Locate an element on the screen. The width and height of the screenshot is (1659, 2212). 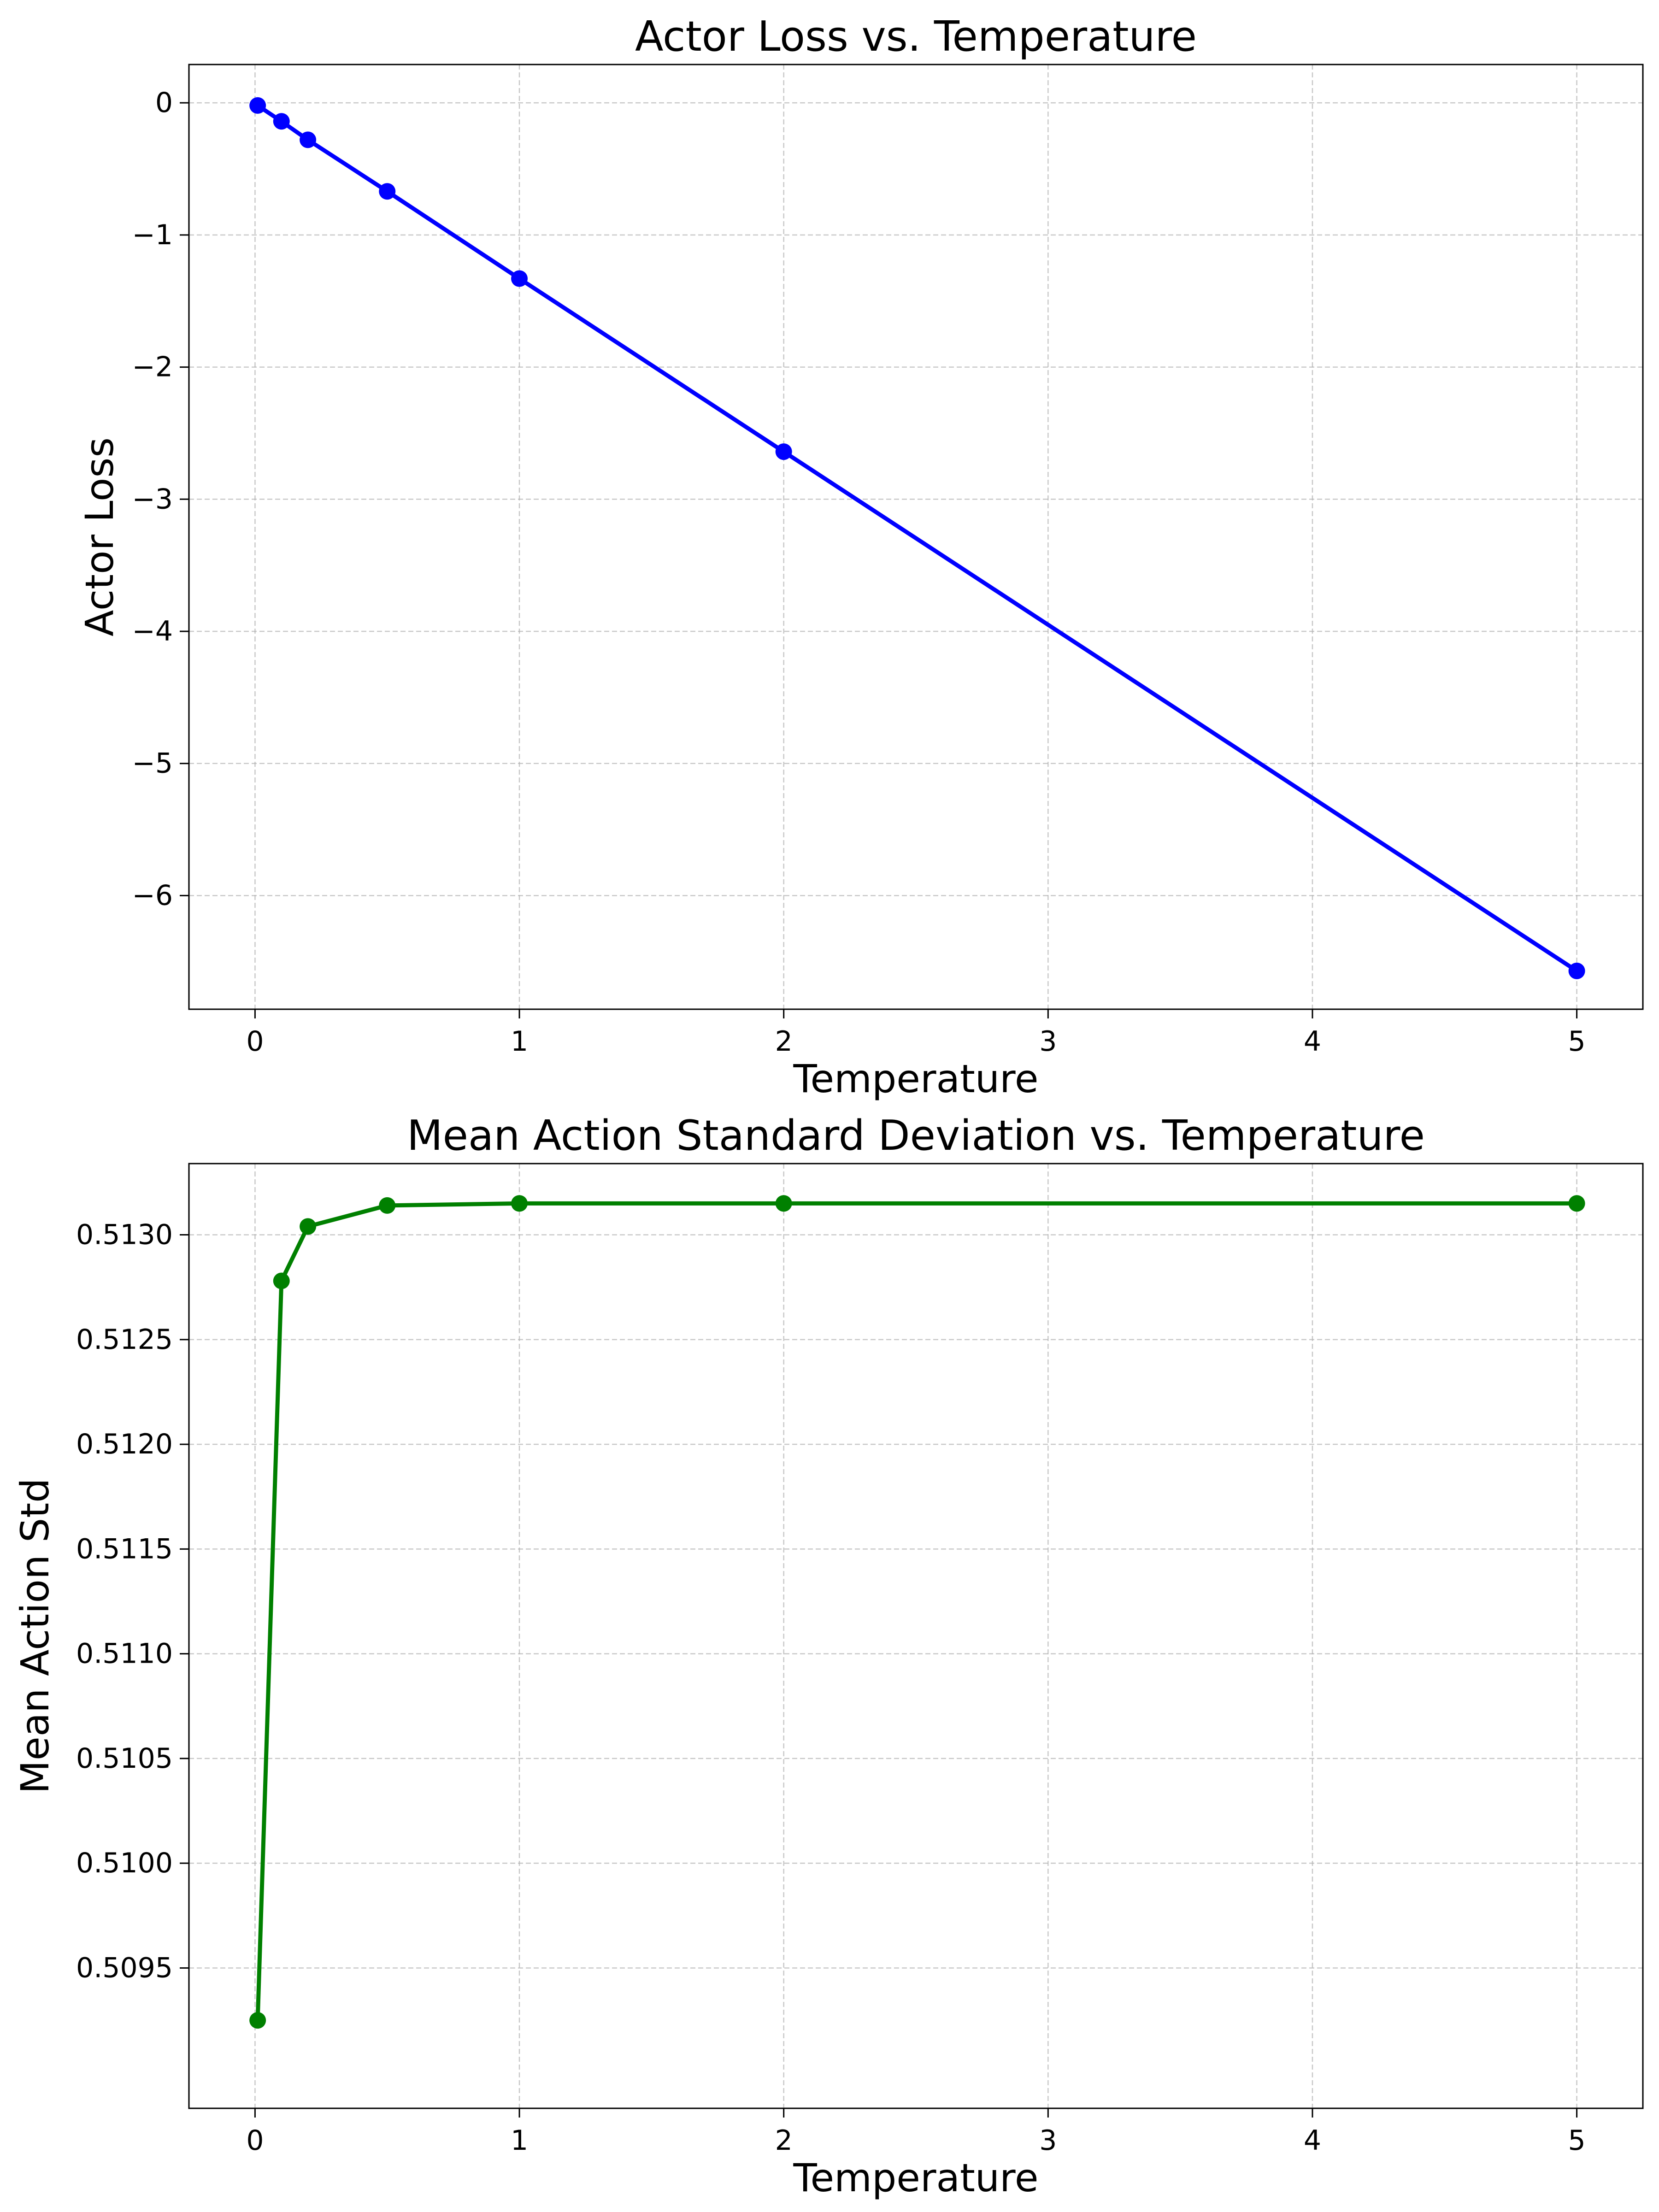
y-tick-label: 0.5125 is located at coordinates (124, 1340).